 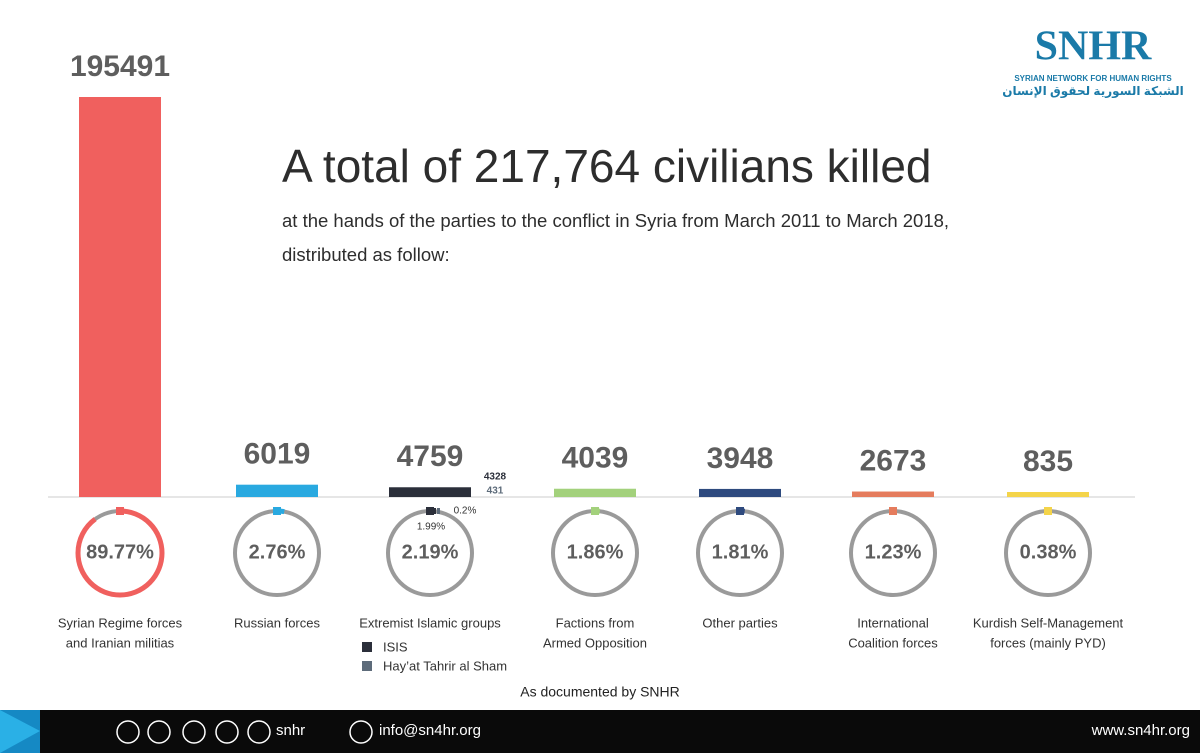 What do you see at coordinates (431, 527) in the screenshot?
I see `breakdown-share: 1.99%` at bounding box center [431, 527].